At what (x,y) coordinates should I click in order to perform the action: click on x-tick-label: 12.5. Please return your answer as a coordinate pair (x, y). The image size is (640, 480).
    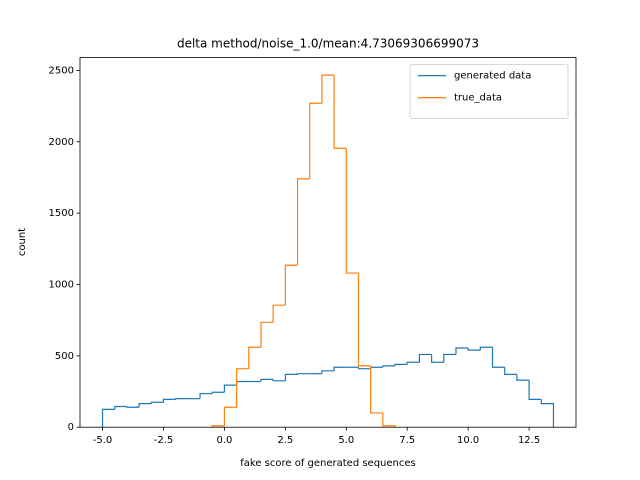
    Looking at the image, I should click on (529, 440).